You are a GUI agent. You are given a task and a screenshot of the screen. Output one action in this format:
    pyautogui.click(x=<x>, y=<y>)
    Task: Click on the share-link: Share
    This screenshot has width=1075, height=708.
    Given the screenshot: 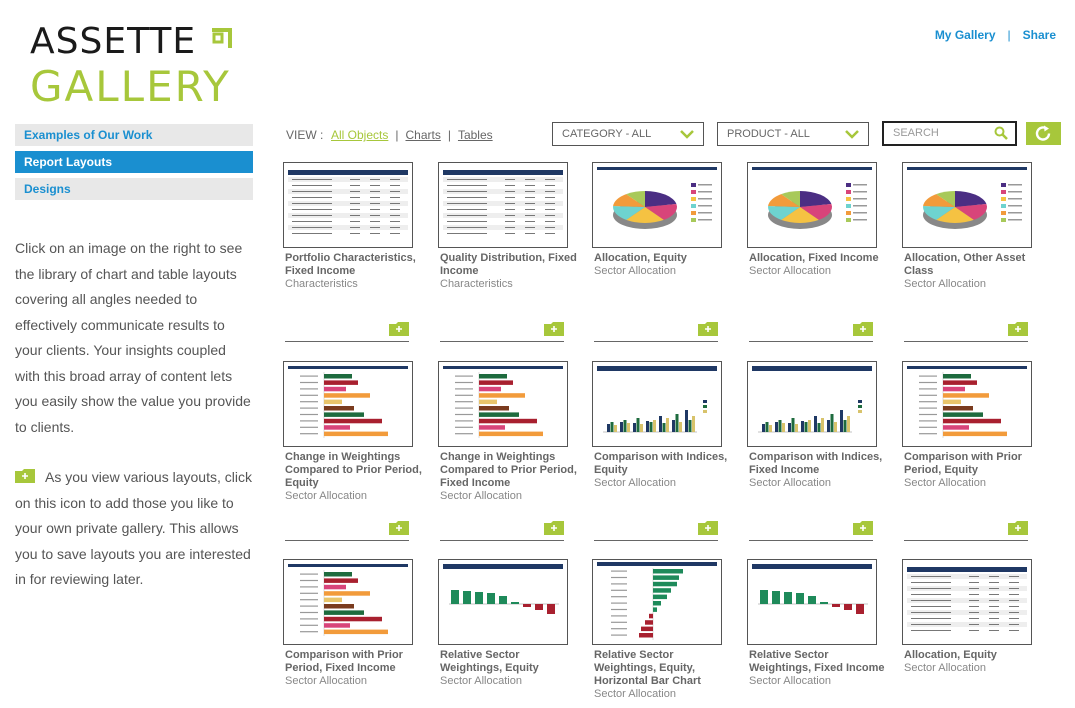 What is the action you would take?
    pyautogui.click(x=1039, y=35)
    